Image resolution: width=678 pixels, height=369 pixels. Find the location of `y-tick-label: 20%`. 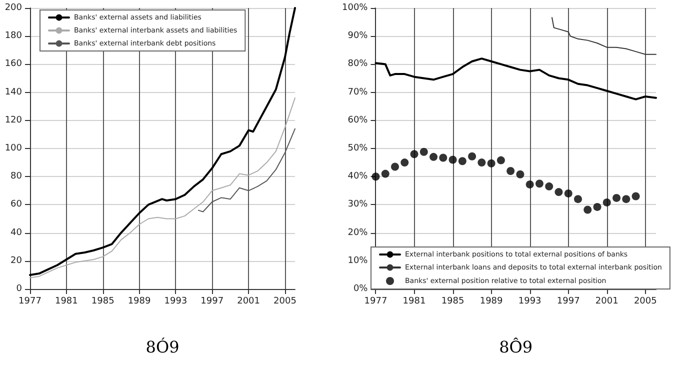

y-tick-label: 20% is located at coordinates (358, 233).